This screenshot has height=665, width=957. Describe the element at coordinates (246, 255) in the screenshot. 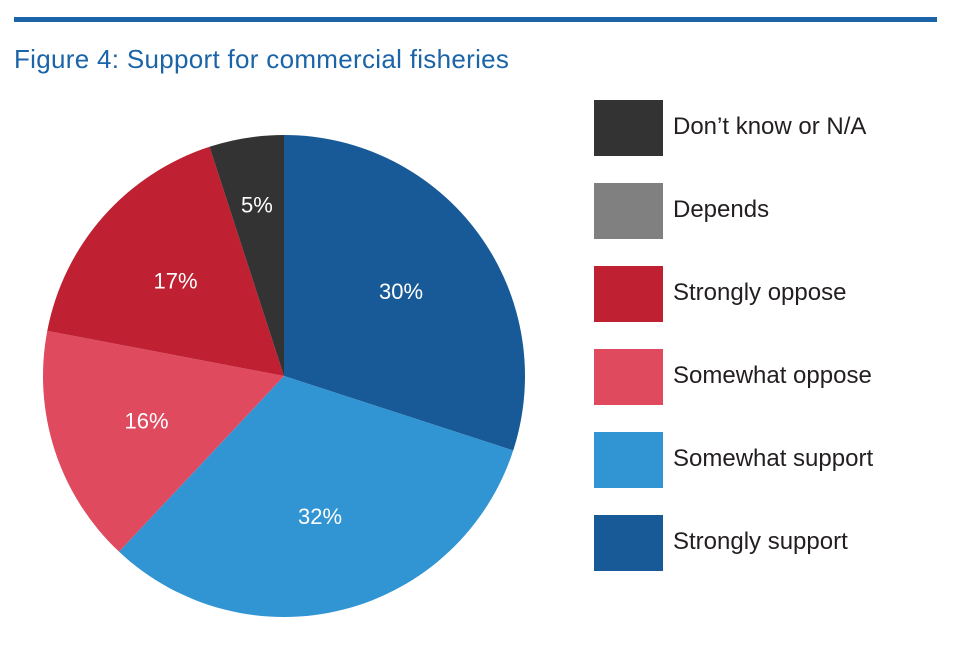

I see `pie-slice-don-t-know-or-n-a` at that location.